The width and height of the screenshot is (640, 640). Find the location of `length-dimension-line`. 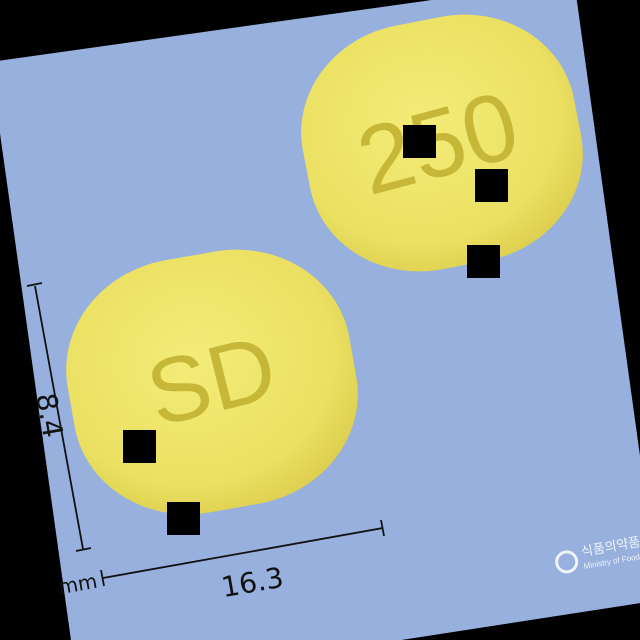

length-dimension-line is located at coordinates (243, 553).